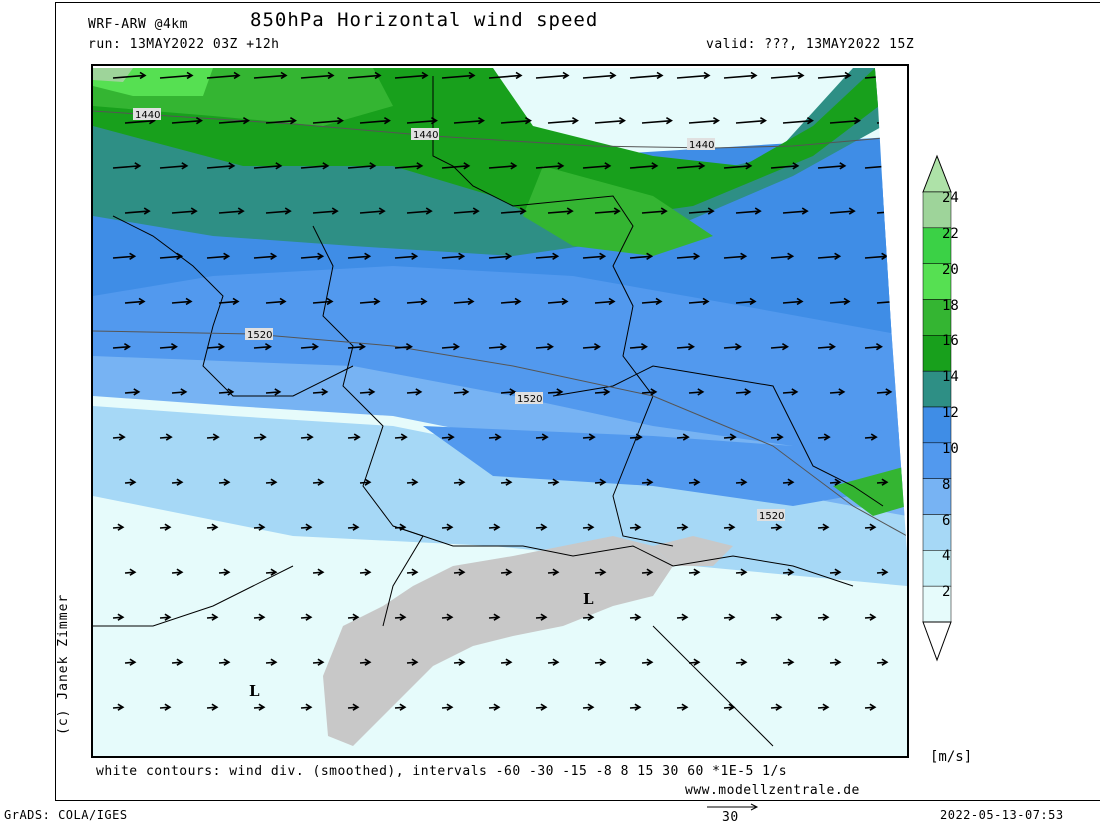 Image resolution: width=1100 pixels, height=825 pixels. What do you see at coordinates (946, 520) in the screenshot?
I see `colorbar-tick-label: 6` at bounding box center [946, 520].